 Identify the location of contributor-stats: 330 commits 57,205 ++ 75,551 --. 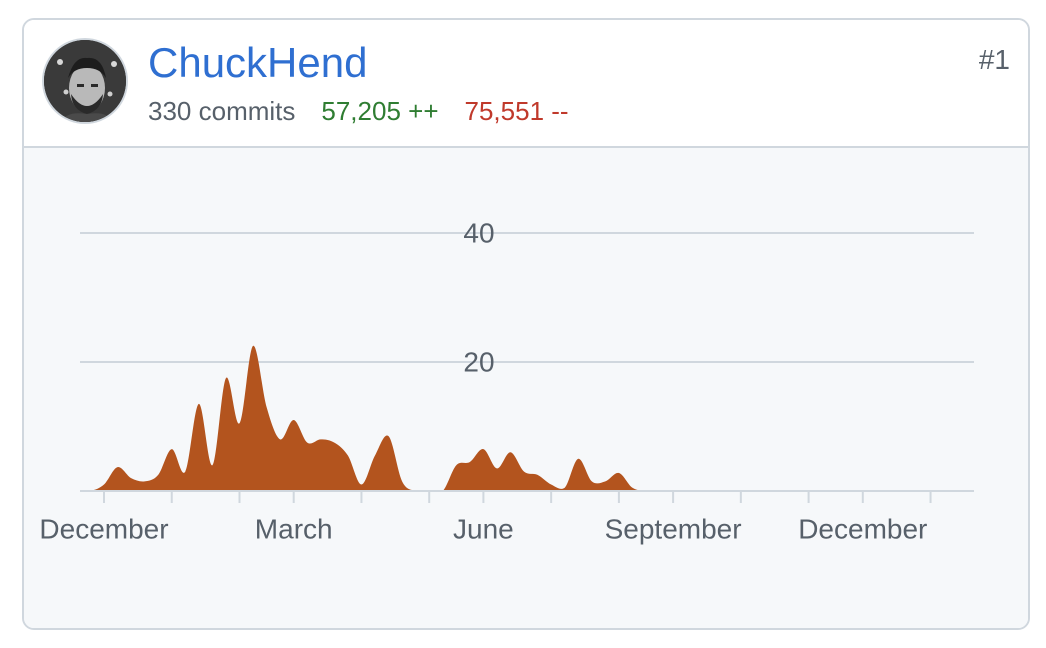
(358, 111).